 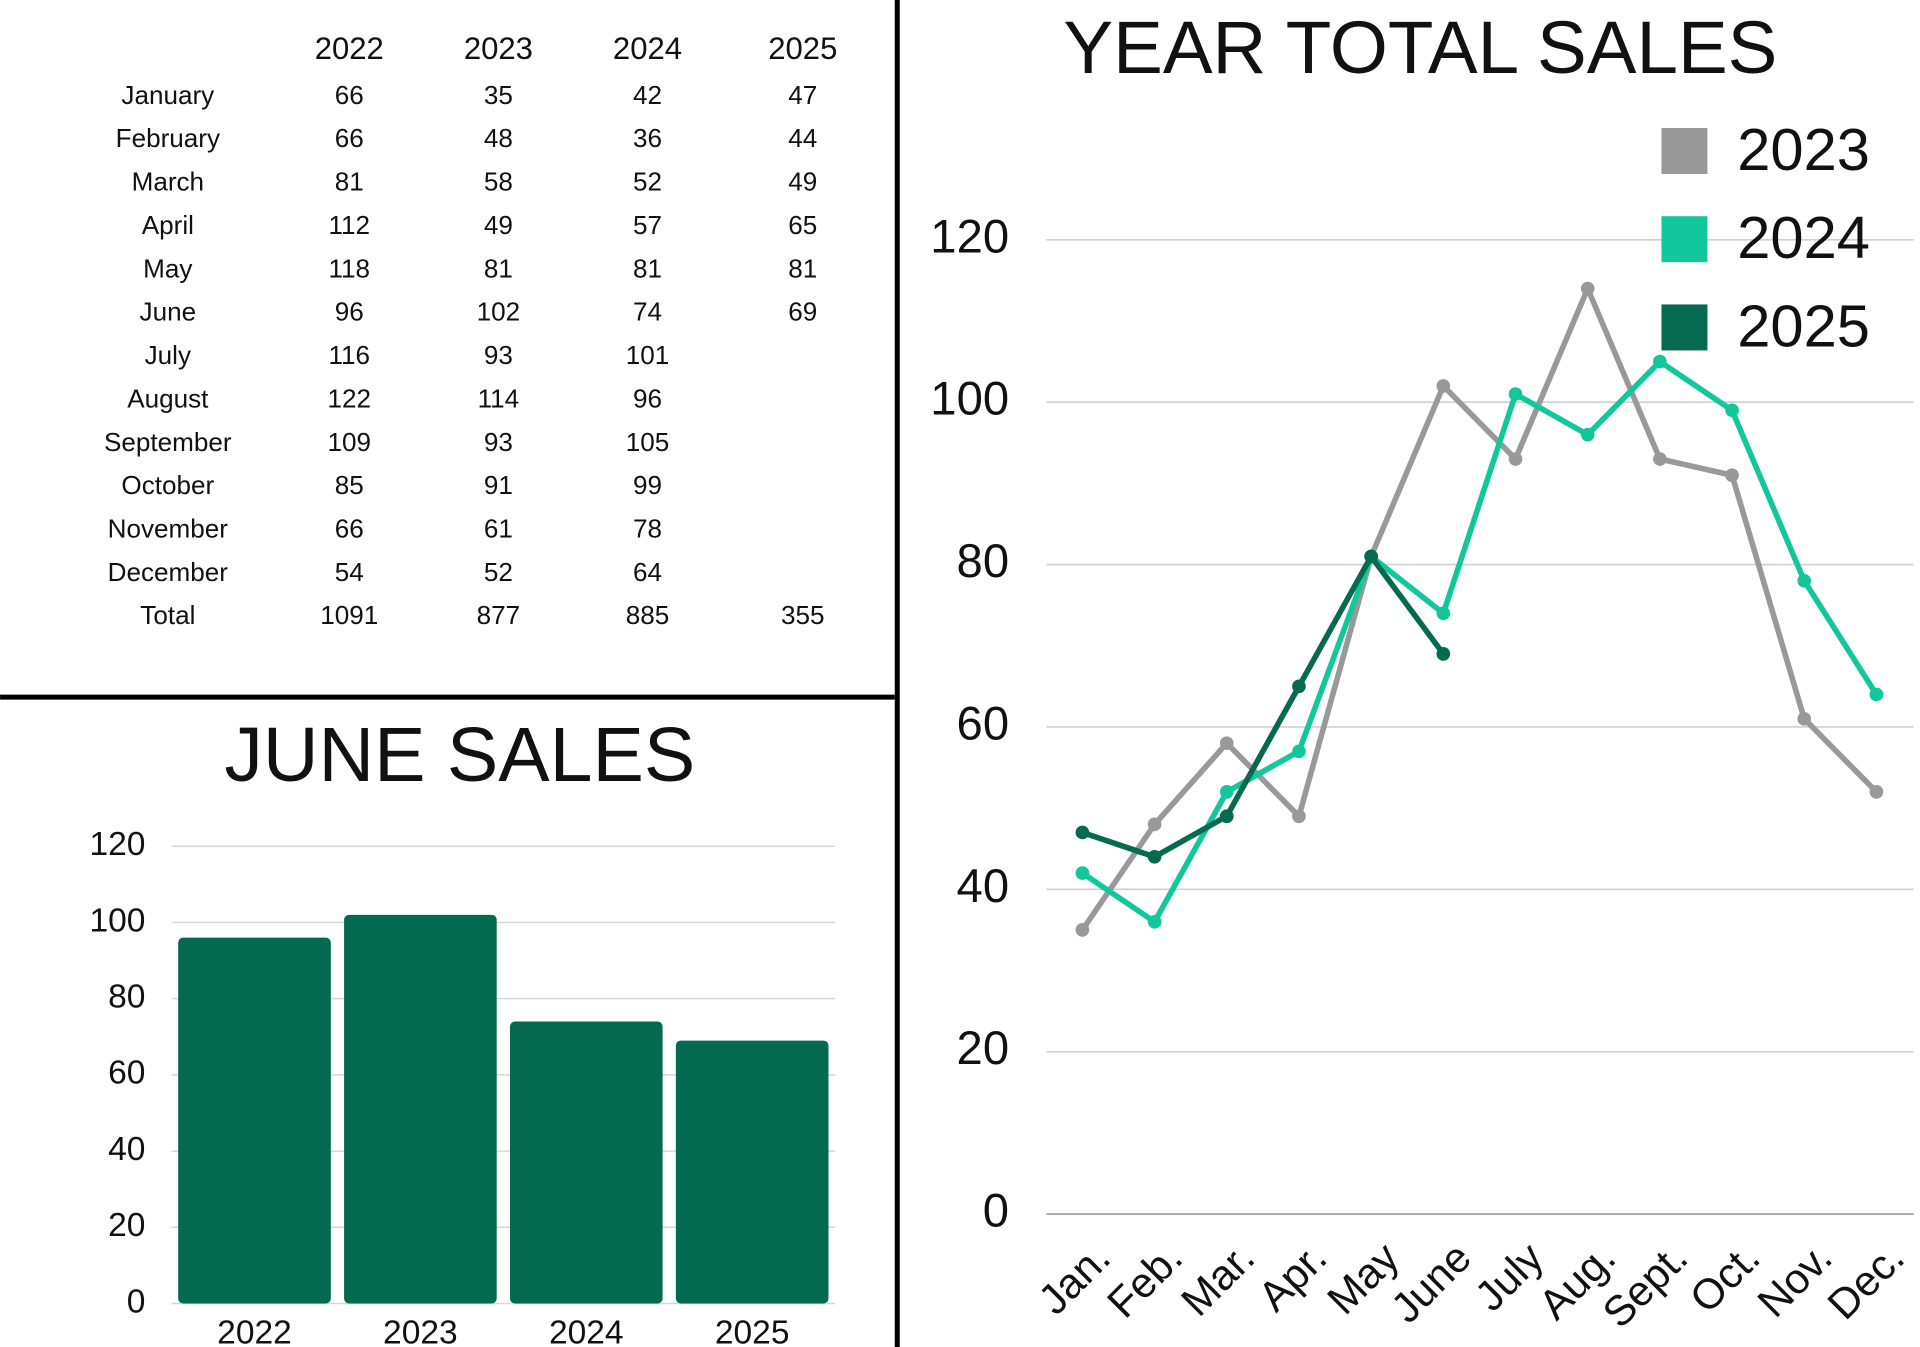 What do you see at coordinates (647, 528) in the screenshot?
I see `table-cell: 78` at bounding box center [647, 528].